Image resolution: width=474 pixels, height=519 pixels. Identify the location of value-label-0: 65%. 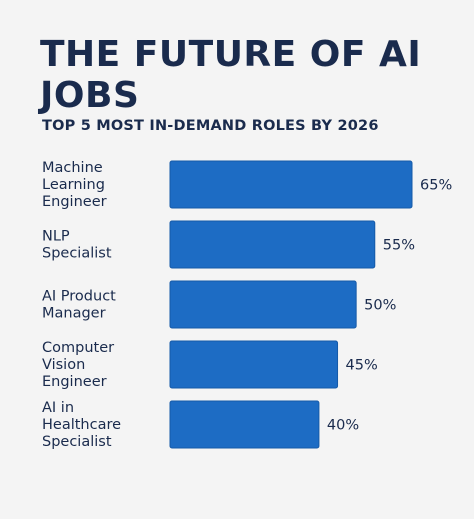
(436, 186).